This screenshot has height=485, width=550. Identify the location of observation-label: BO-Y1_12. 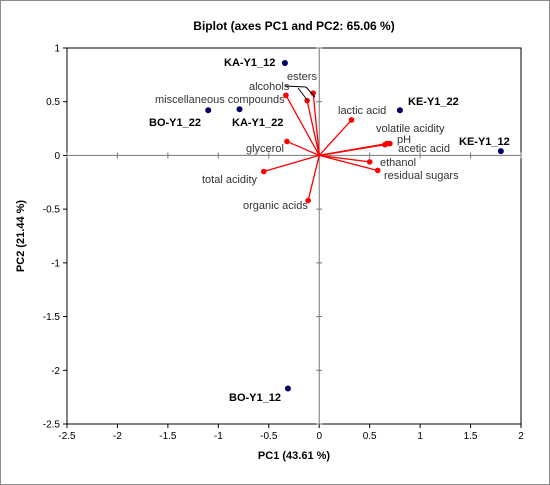
(255, 398).